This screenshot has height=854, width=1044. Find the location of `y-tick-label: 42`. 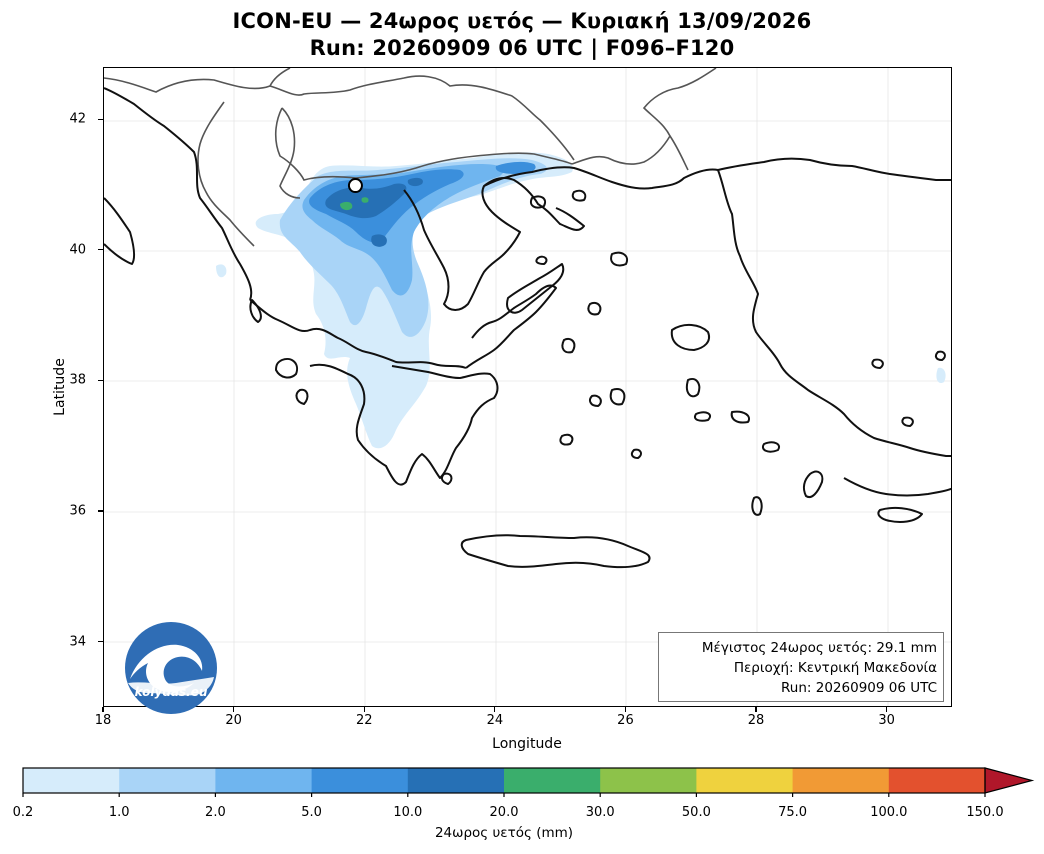

y-tick-label: 42 is located at coordinates (77, 119).